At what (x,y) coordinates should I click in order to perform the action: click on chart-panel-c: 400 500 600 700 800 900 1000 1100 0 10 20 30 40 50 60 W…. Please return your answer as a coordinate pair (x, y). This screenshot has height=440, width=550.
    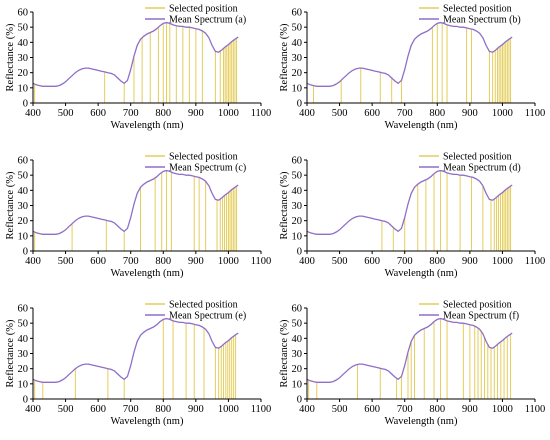
    Looking at the image, I should click on (138, 216).